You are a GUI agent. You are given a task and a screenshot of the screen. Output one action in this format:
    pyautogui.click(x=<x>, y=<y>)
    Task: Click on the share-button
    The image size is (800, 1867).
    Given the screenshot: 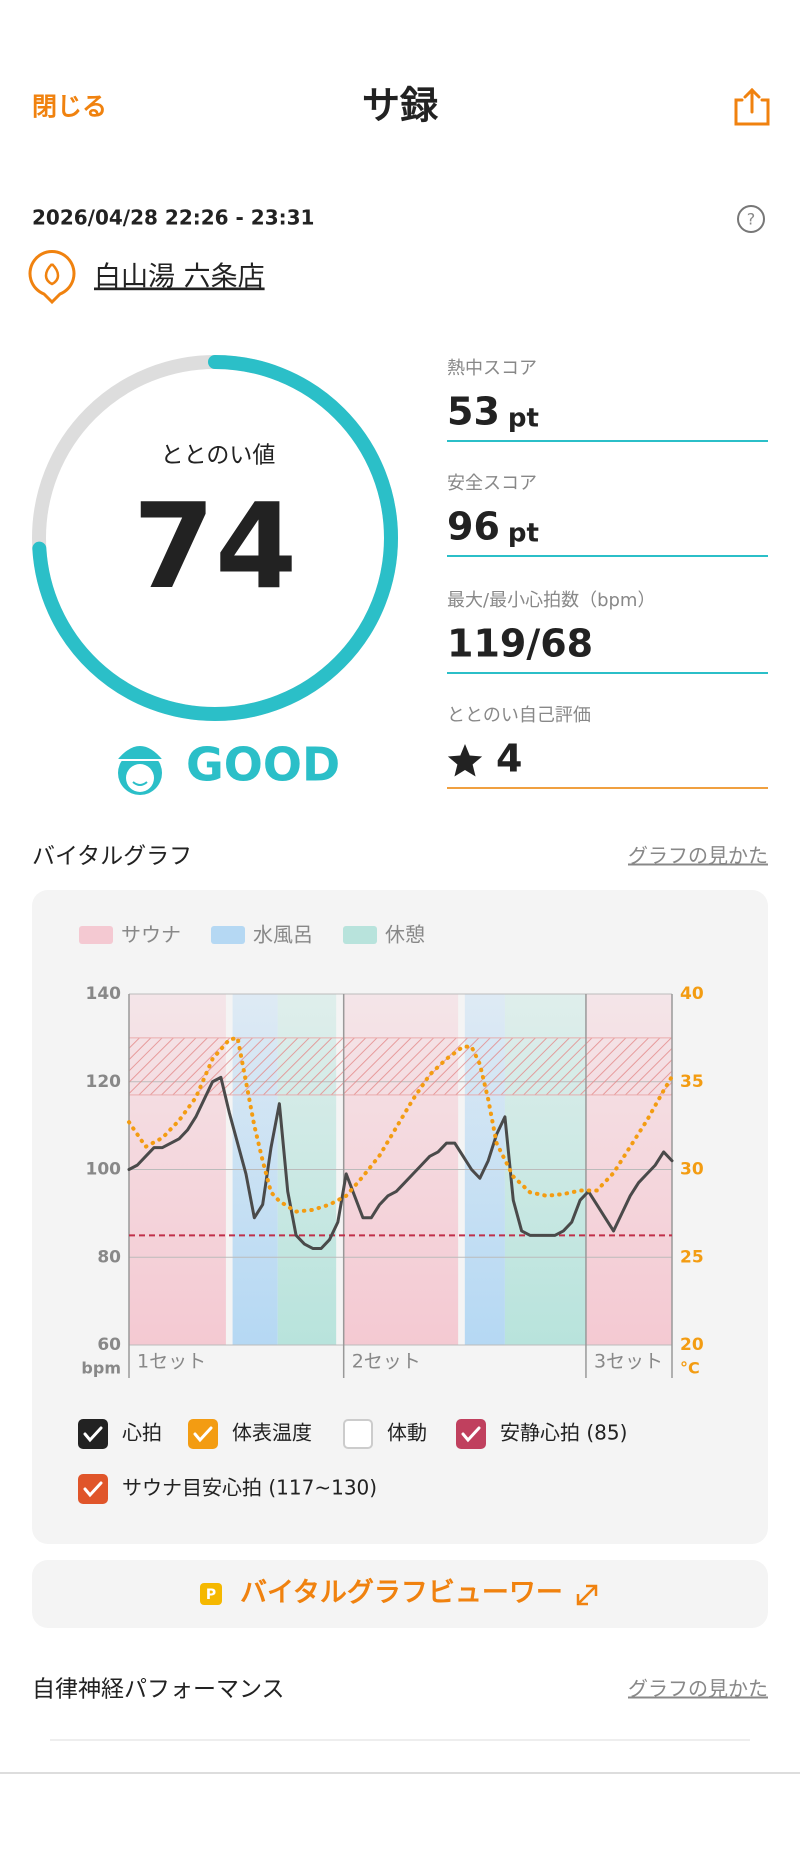 What is the action you would take?
    pyautogui.click(x=752, y=106)
    